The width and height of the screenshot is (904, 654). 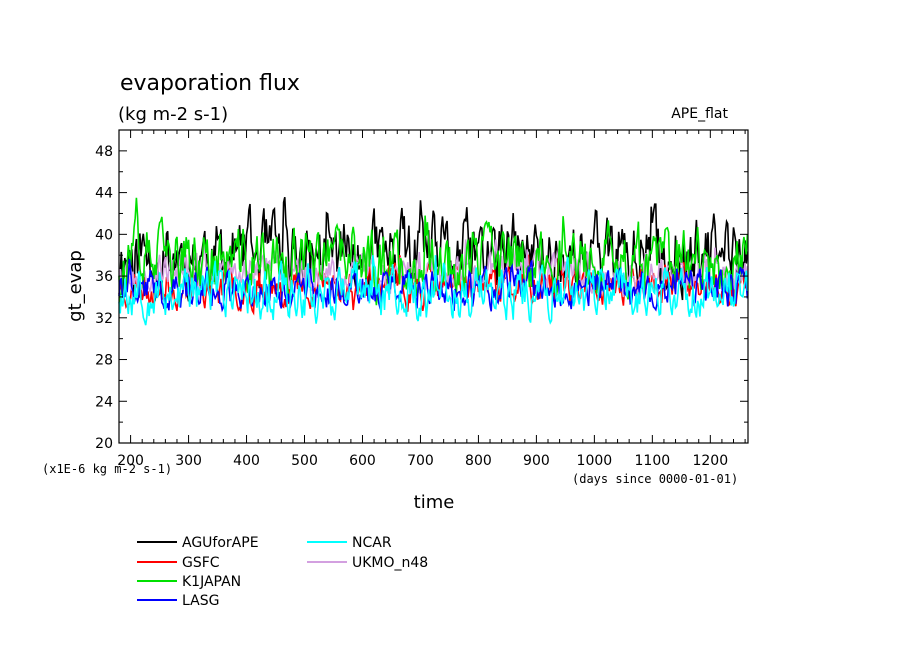 What do you see at coordinates (104, 319) in the screenshot?
I see `y-tick-label: 32` at bounding box center [104, 319].